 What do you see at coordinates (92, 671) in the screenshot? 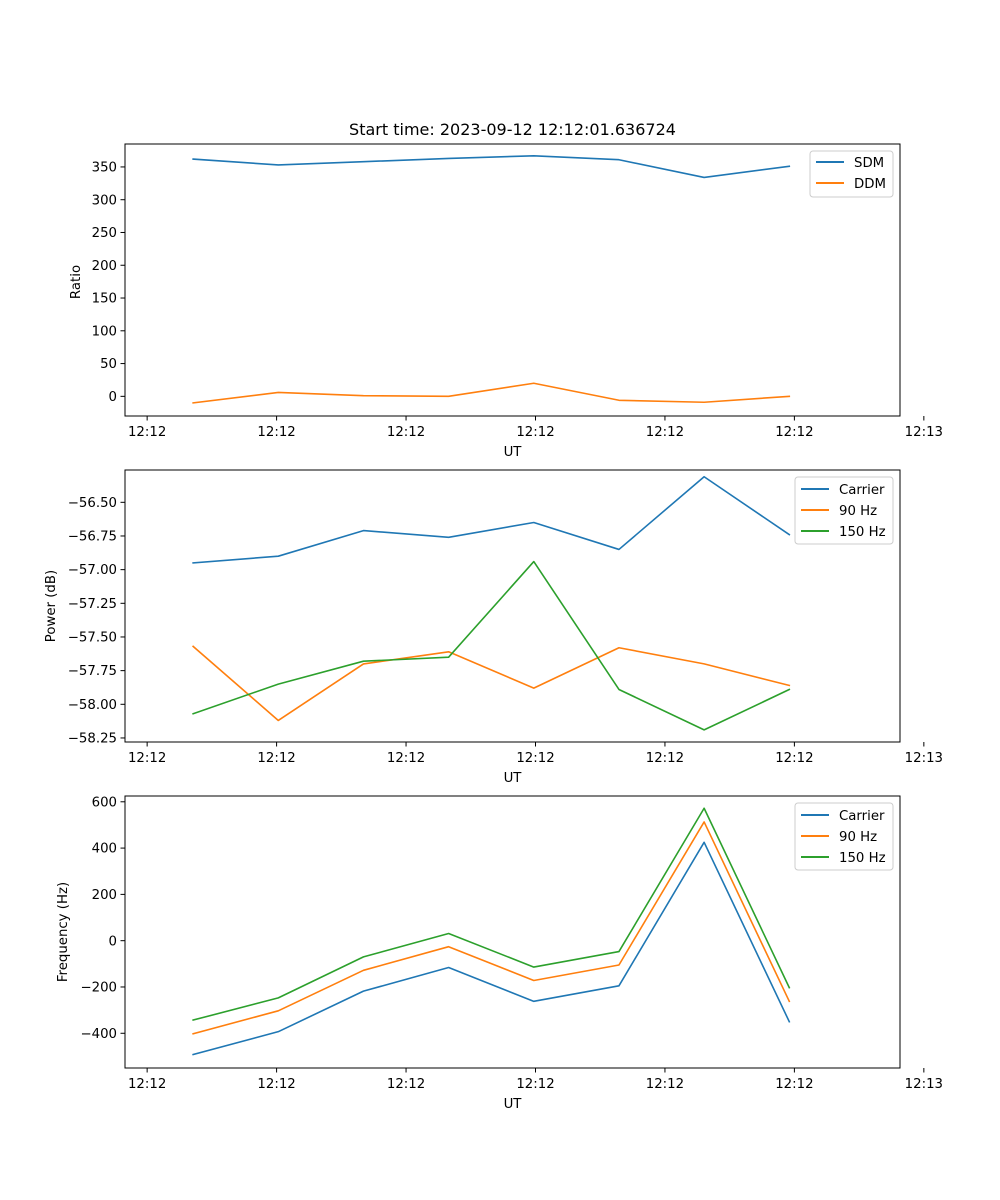
I see `y-tick-label: −57.75` at bounding box center [92, 671].